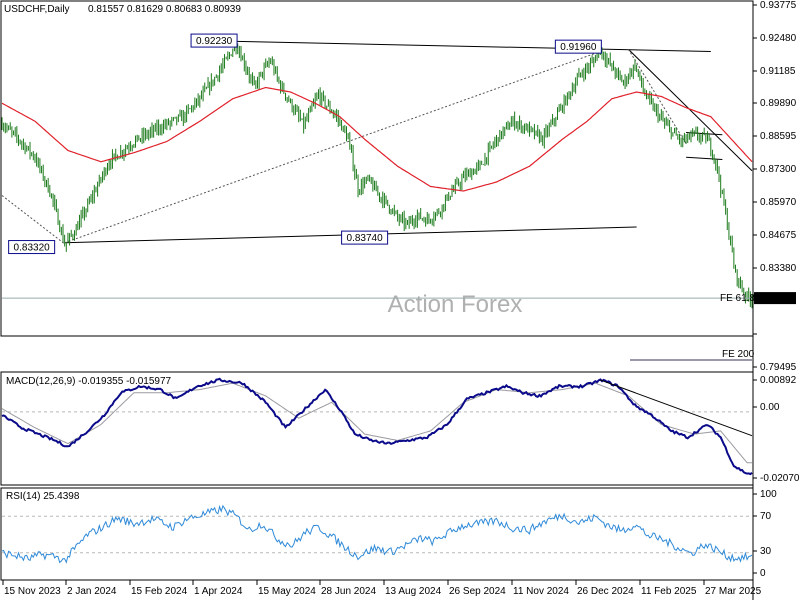  I want to click on price-tick-label: 0.84675, so click(778, 235).